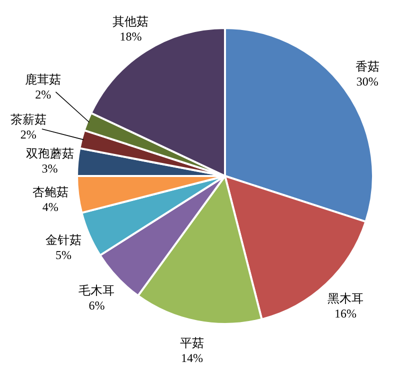  Describe the element at coordinates (96, 305) in the screenshot. I see `data-label: 6%` at that location.